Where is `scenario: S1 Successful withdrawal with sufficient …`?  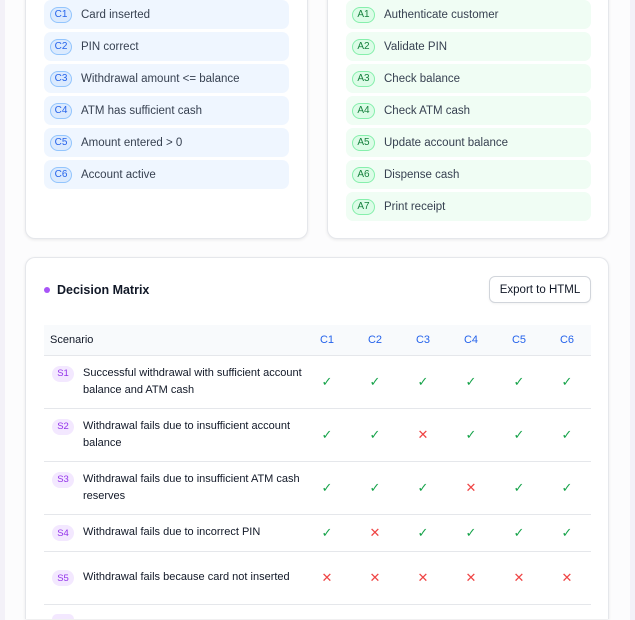 scenario: S1 Successful withdrawal with sufficient … is located at coordinates (173, 382).